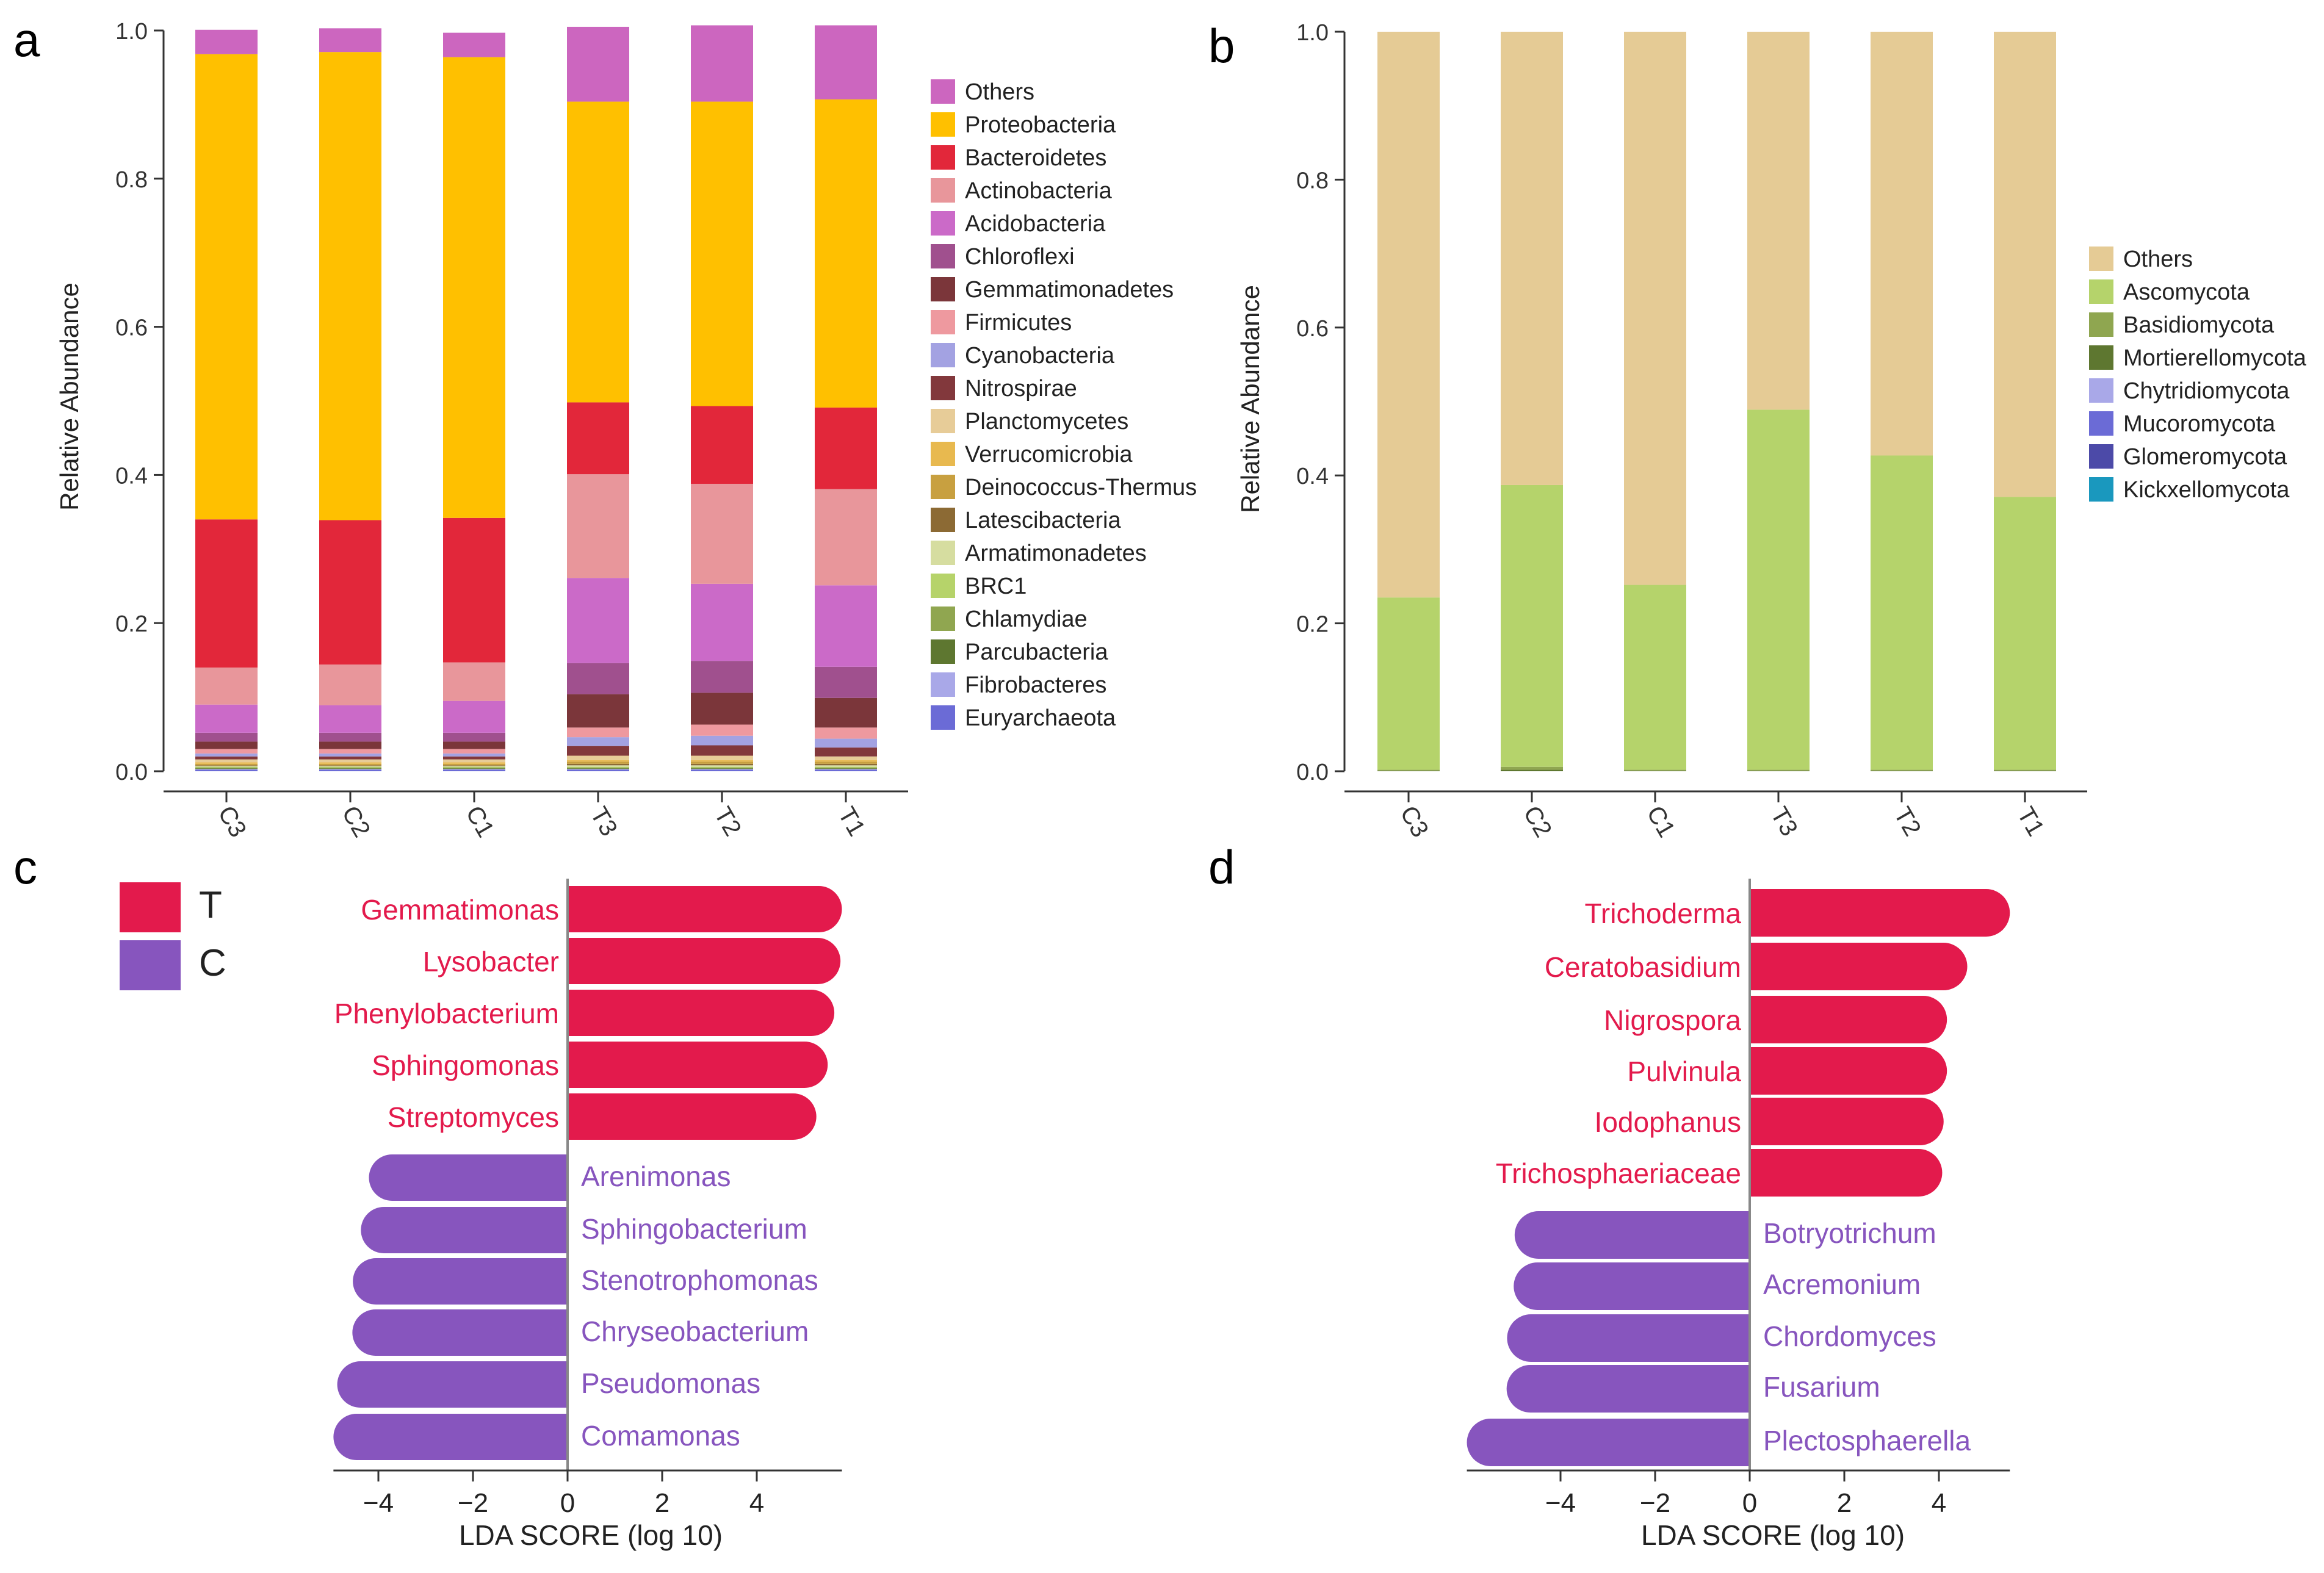 Image resolution: width=2324 pixels, height=1573 pixels. What do you see at coordinates (378, 1503) in the screenshot?
I see `c-x-tick-label: −4` at bounding box center [378, 1503].